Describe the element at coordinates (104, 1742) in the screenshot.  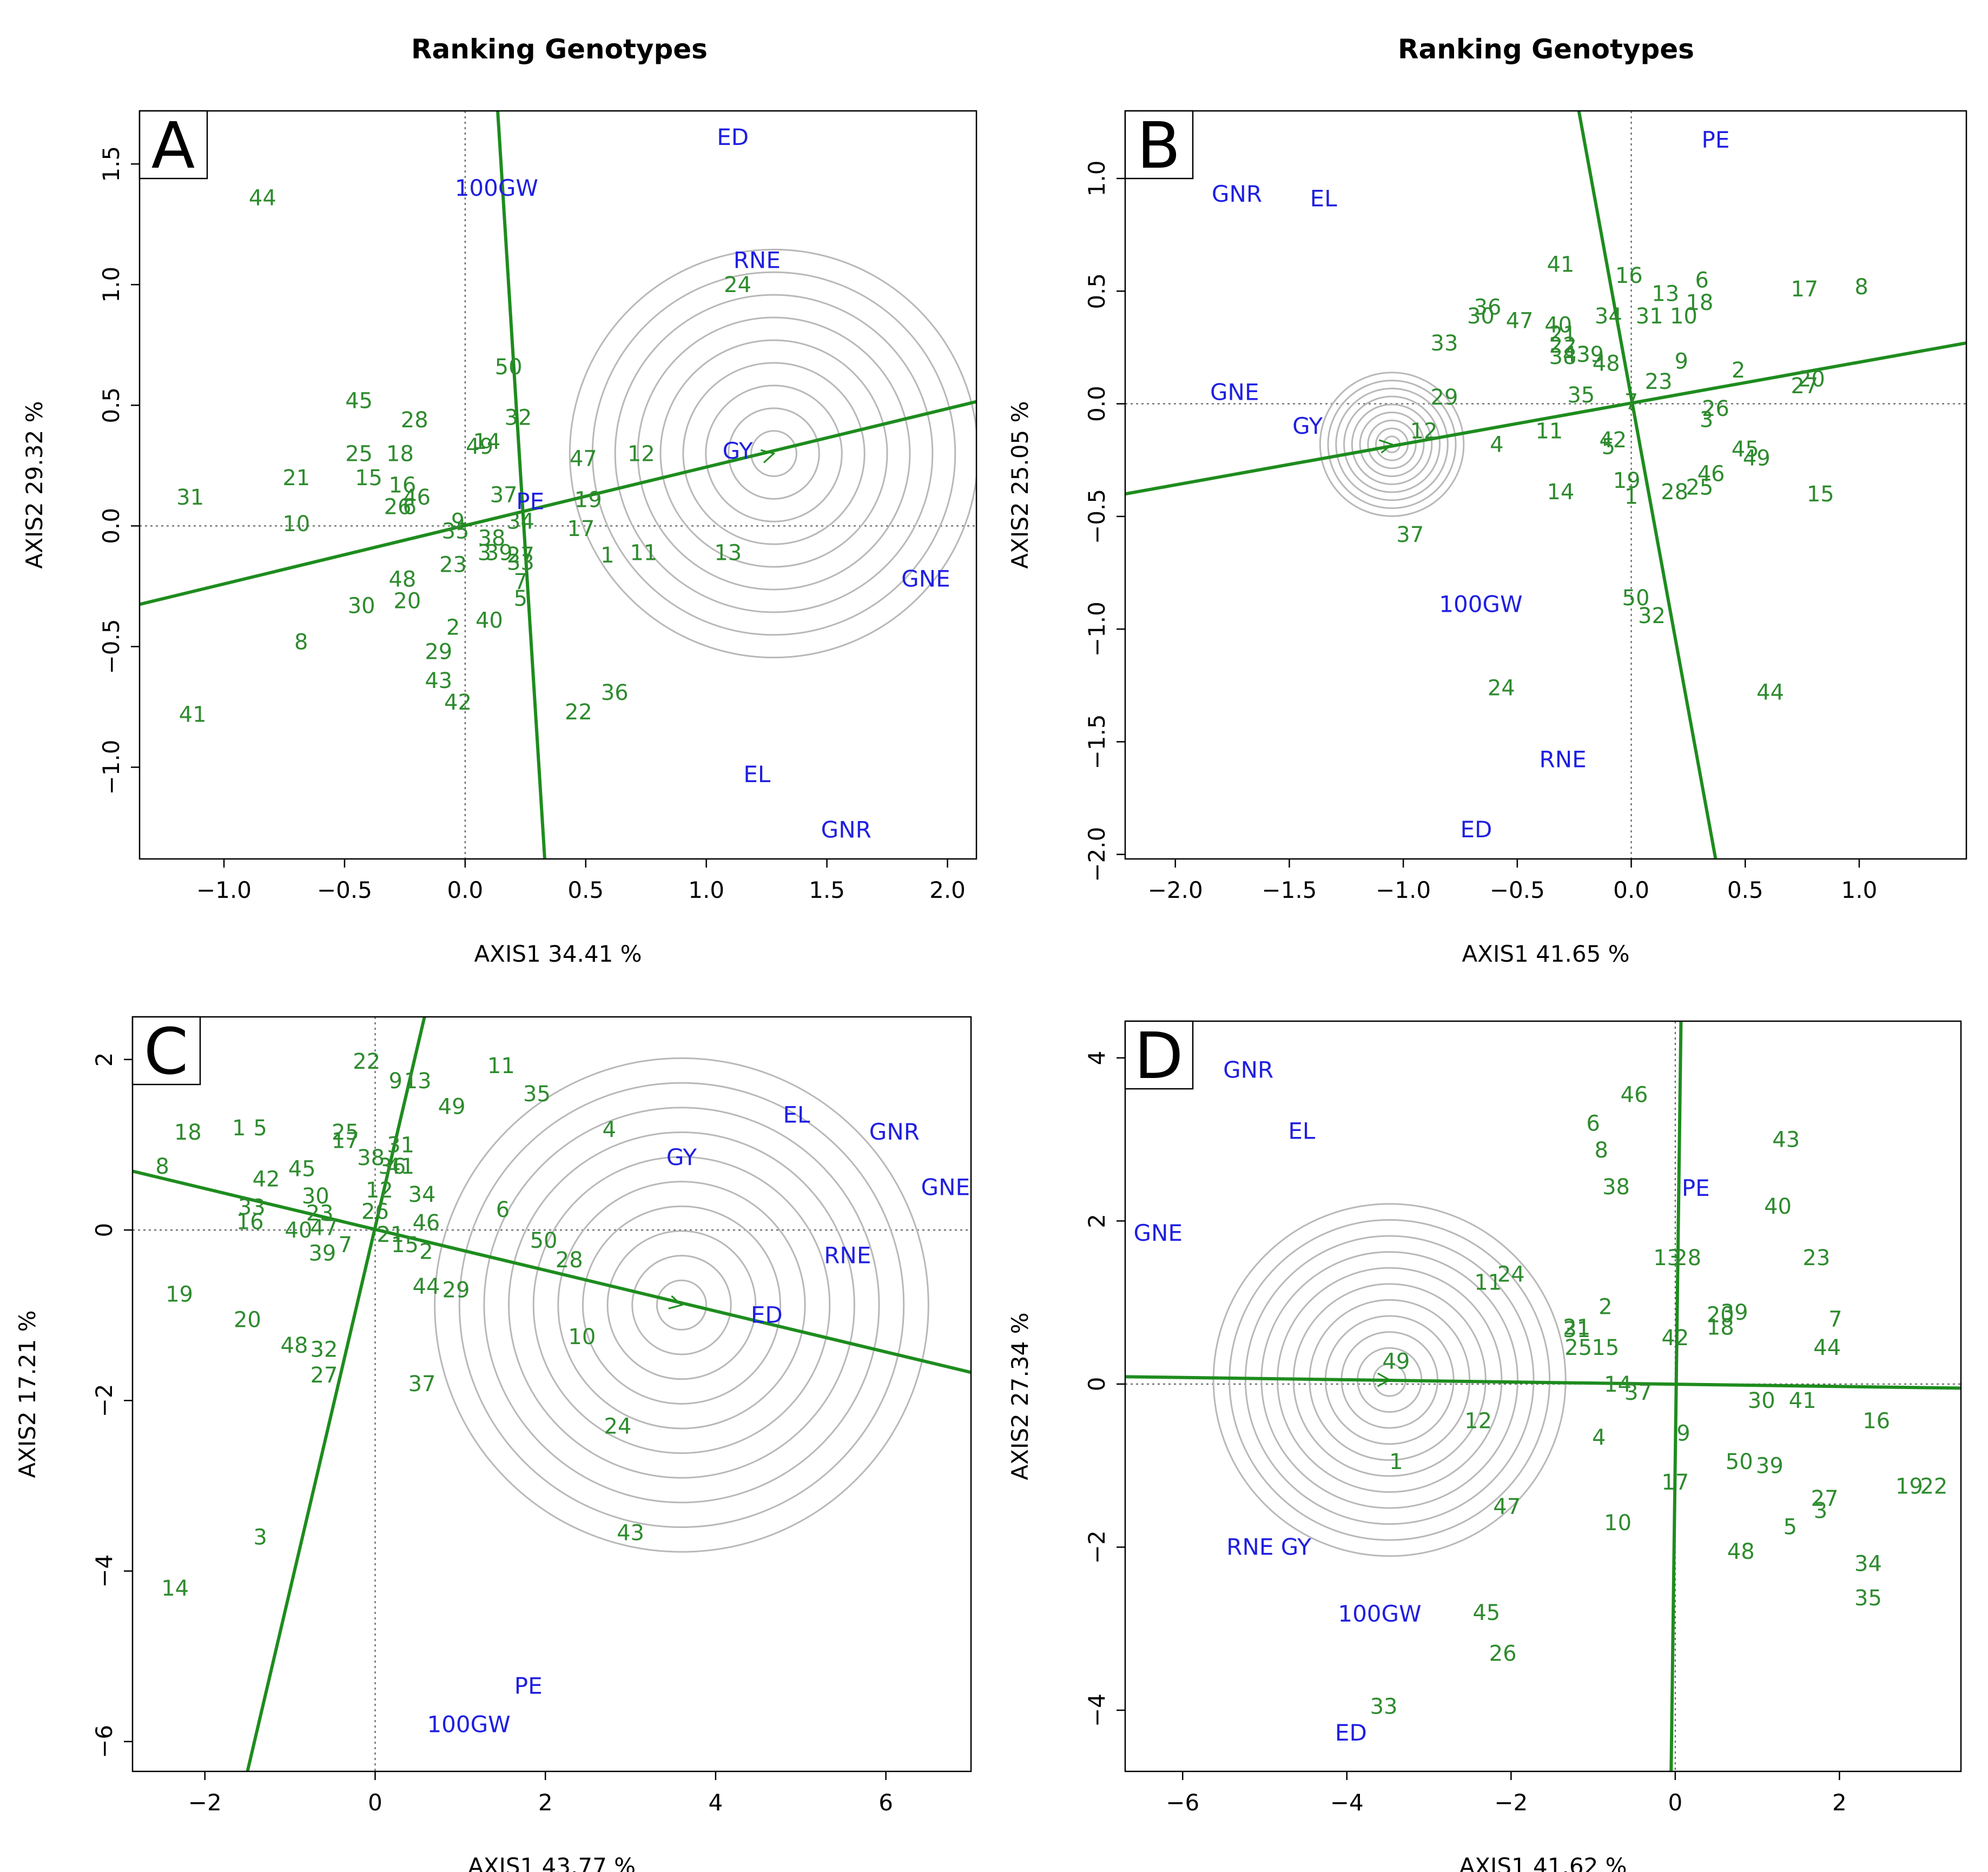
I see `y-tick-label: −6` at that location.